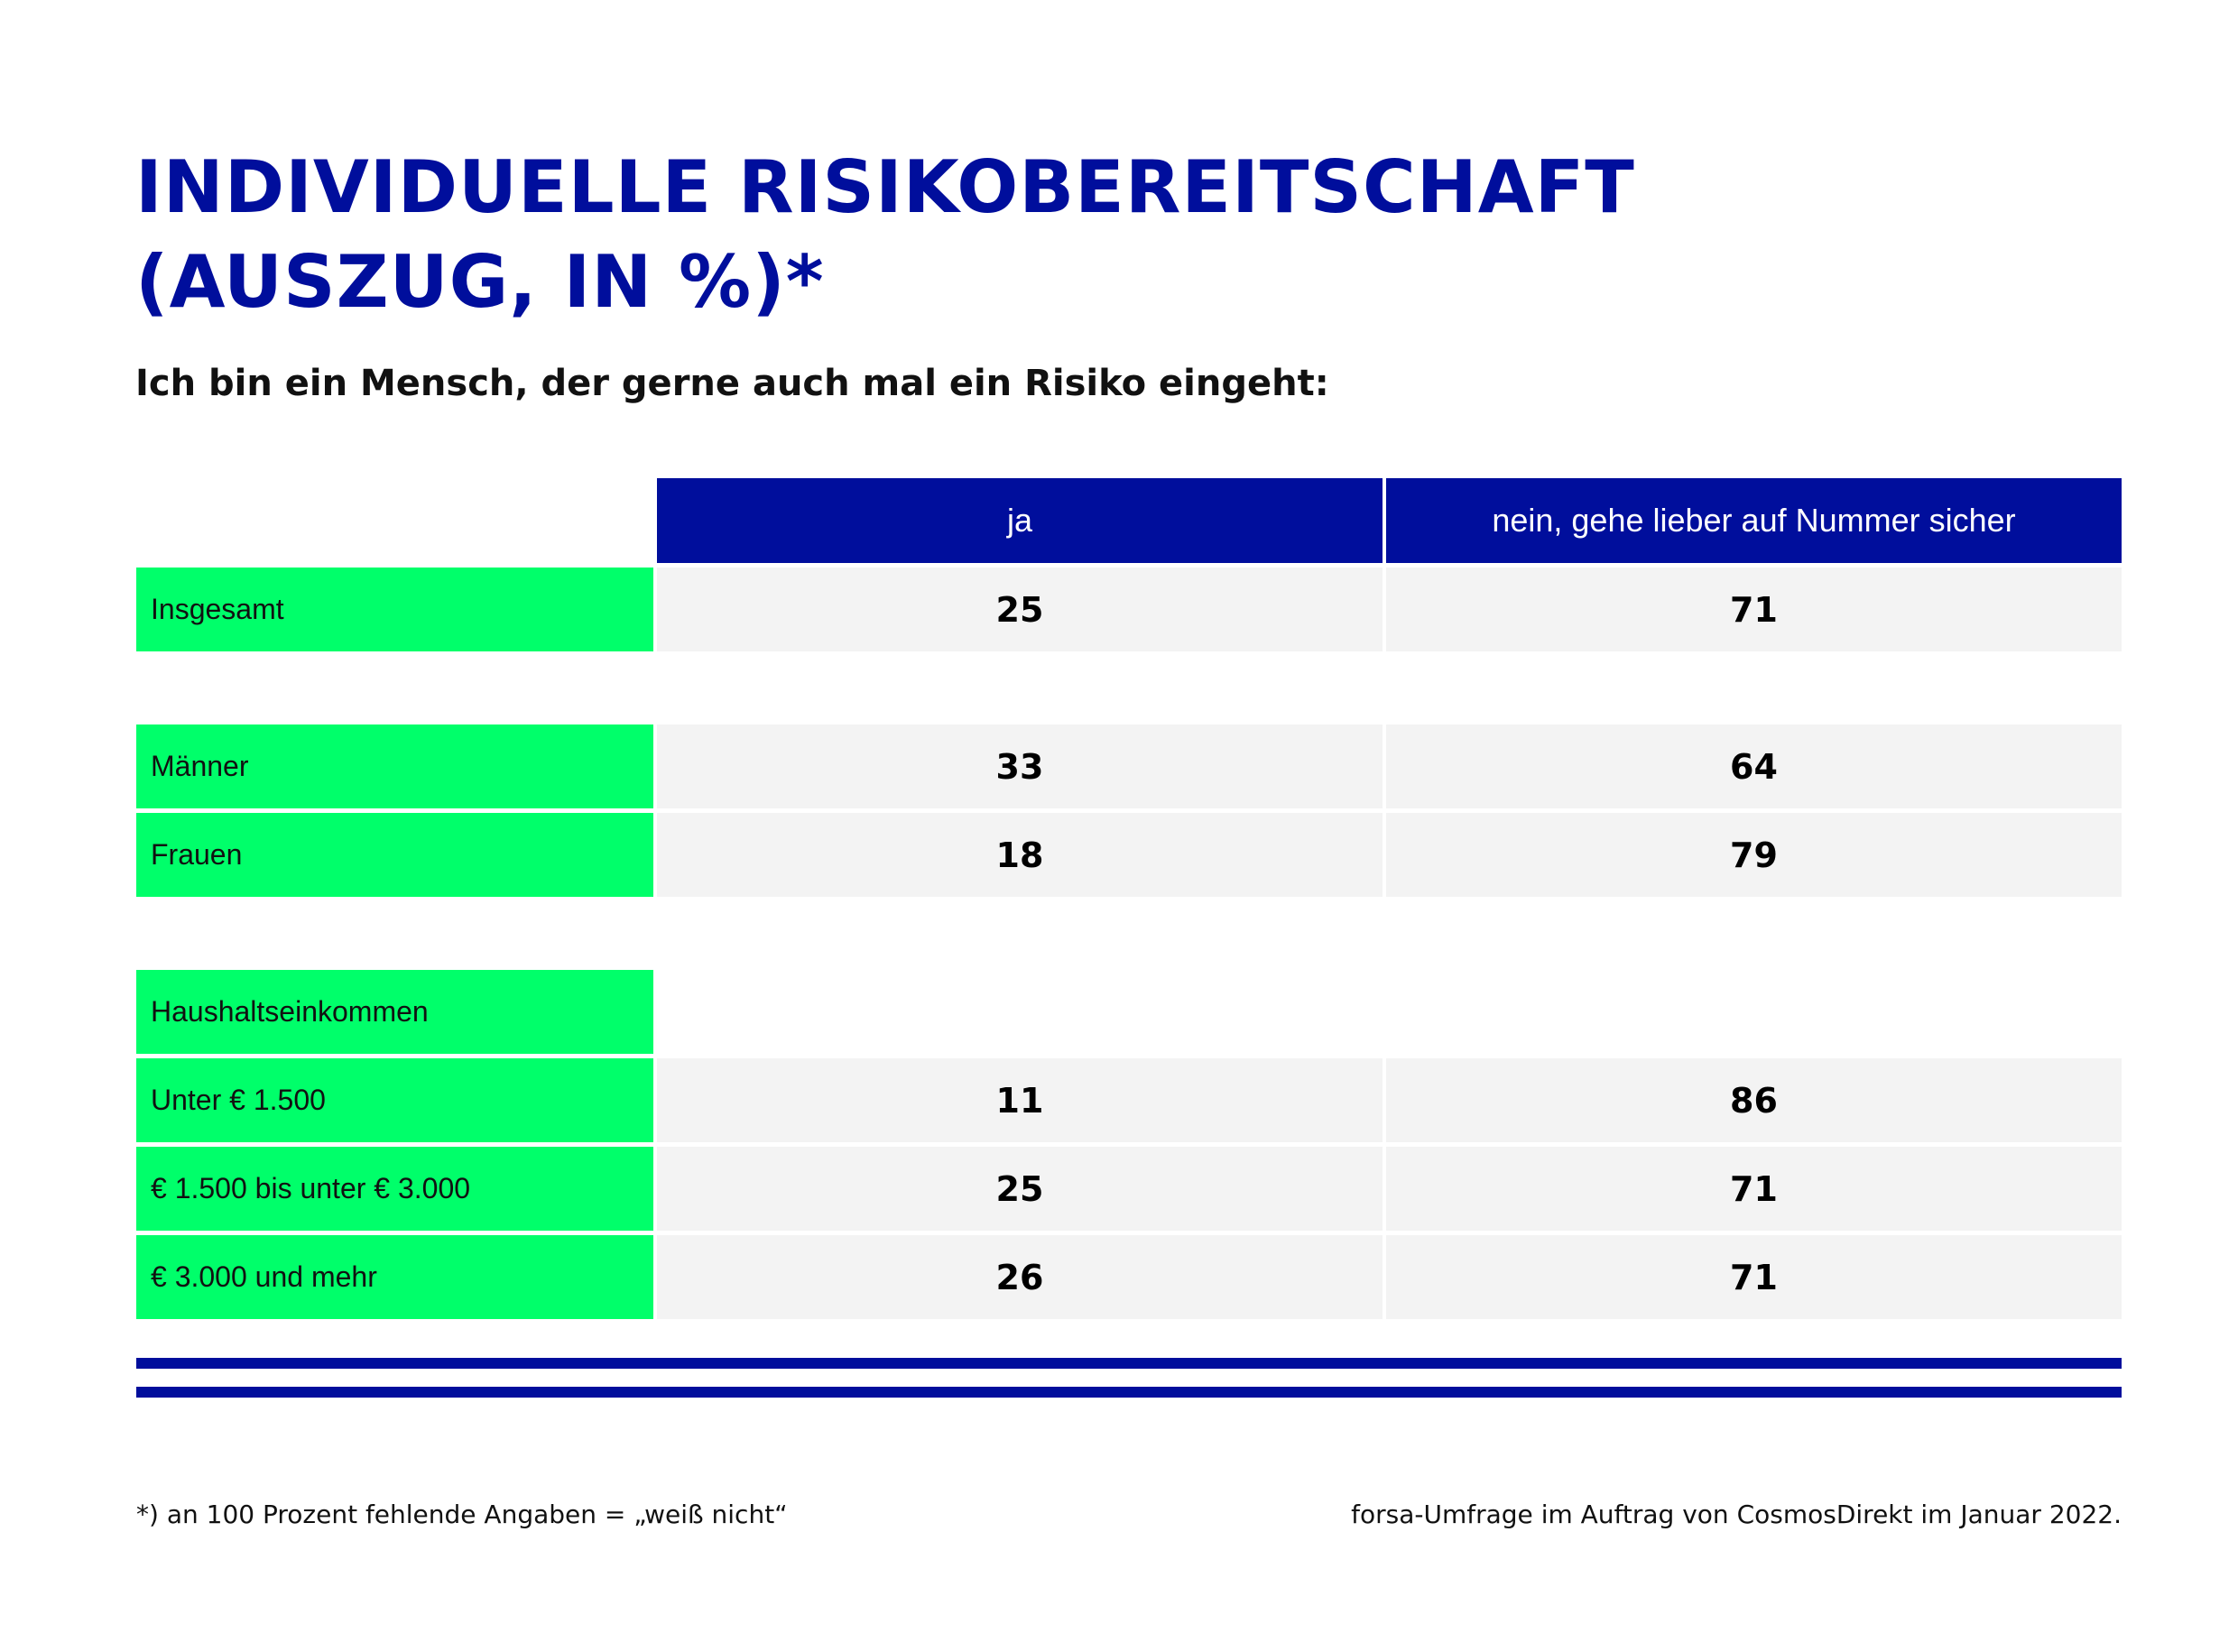 This screenshot has height=1652, width=2238. What do you see at coordinates (1754, 609) in the screenshot?
I see `value-insgesamt-nein: 71` at bounding box center [1754, 609].